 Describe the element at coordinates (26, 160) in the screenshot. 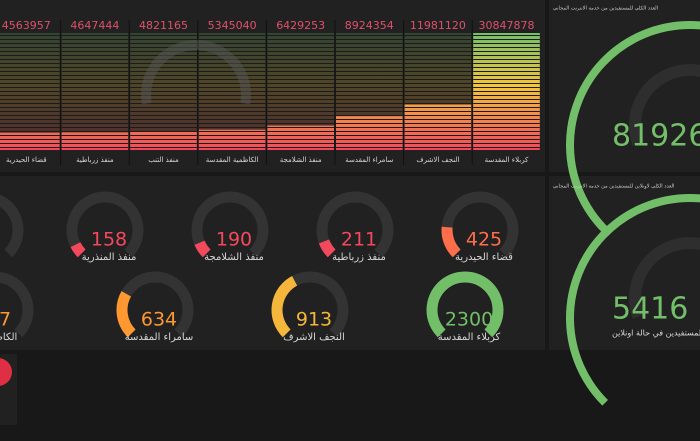

I see `column-label: قضاء الحيدرية` at that location.